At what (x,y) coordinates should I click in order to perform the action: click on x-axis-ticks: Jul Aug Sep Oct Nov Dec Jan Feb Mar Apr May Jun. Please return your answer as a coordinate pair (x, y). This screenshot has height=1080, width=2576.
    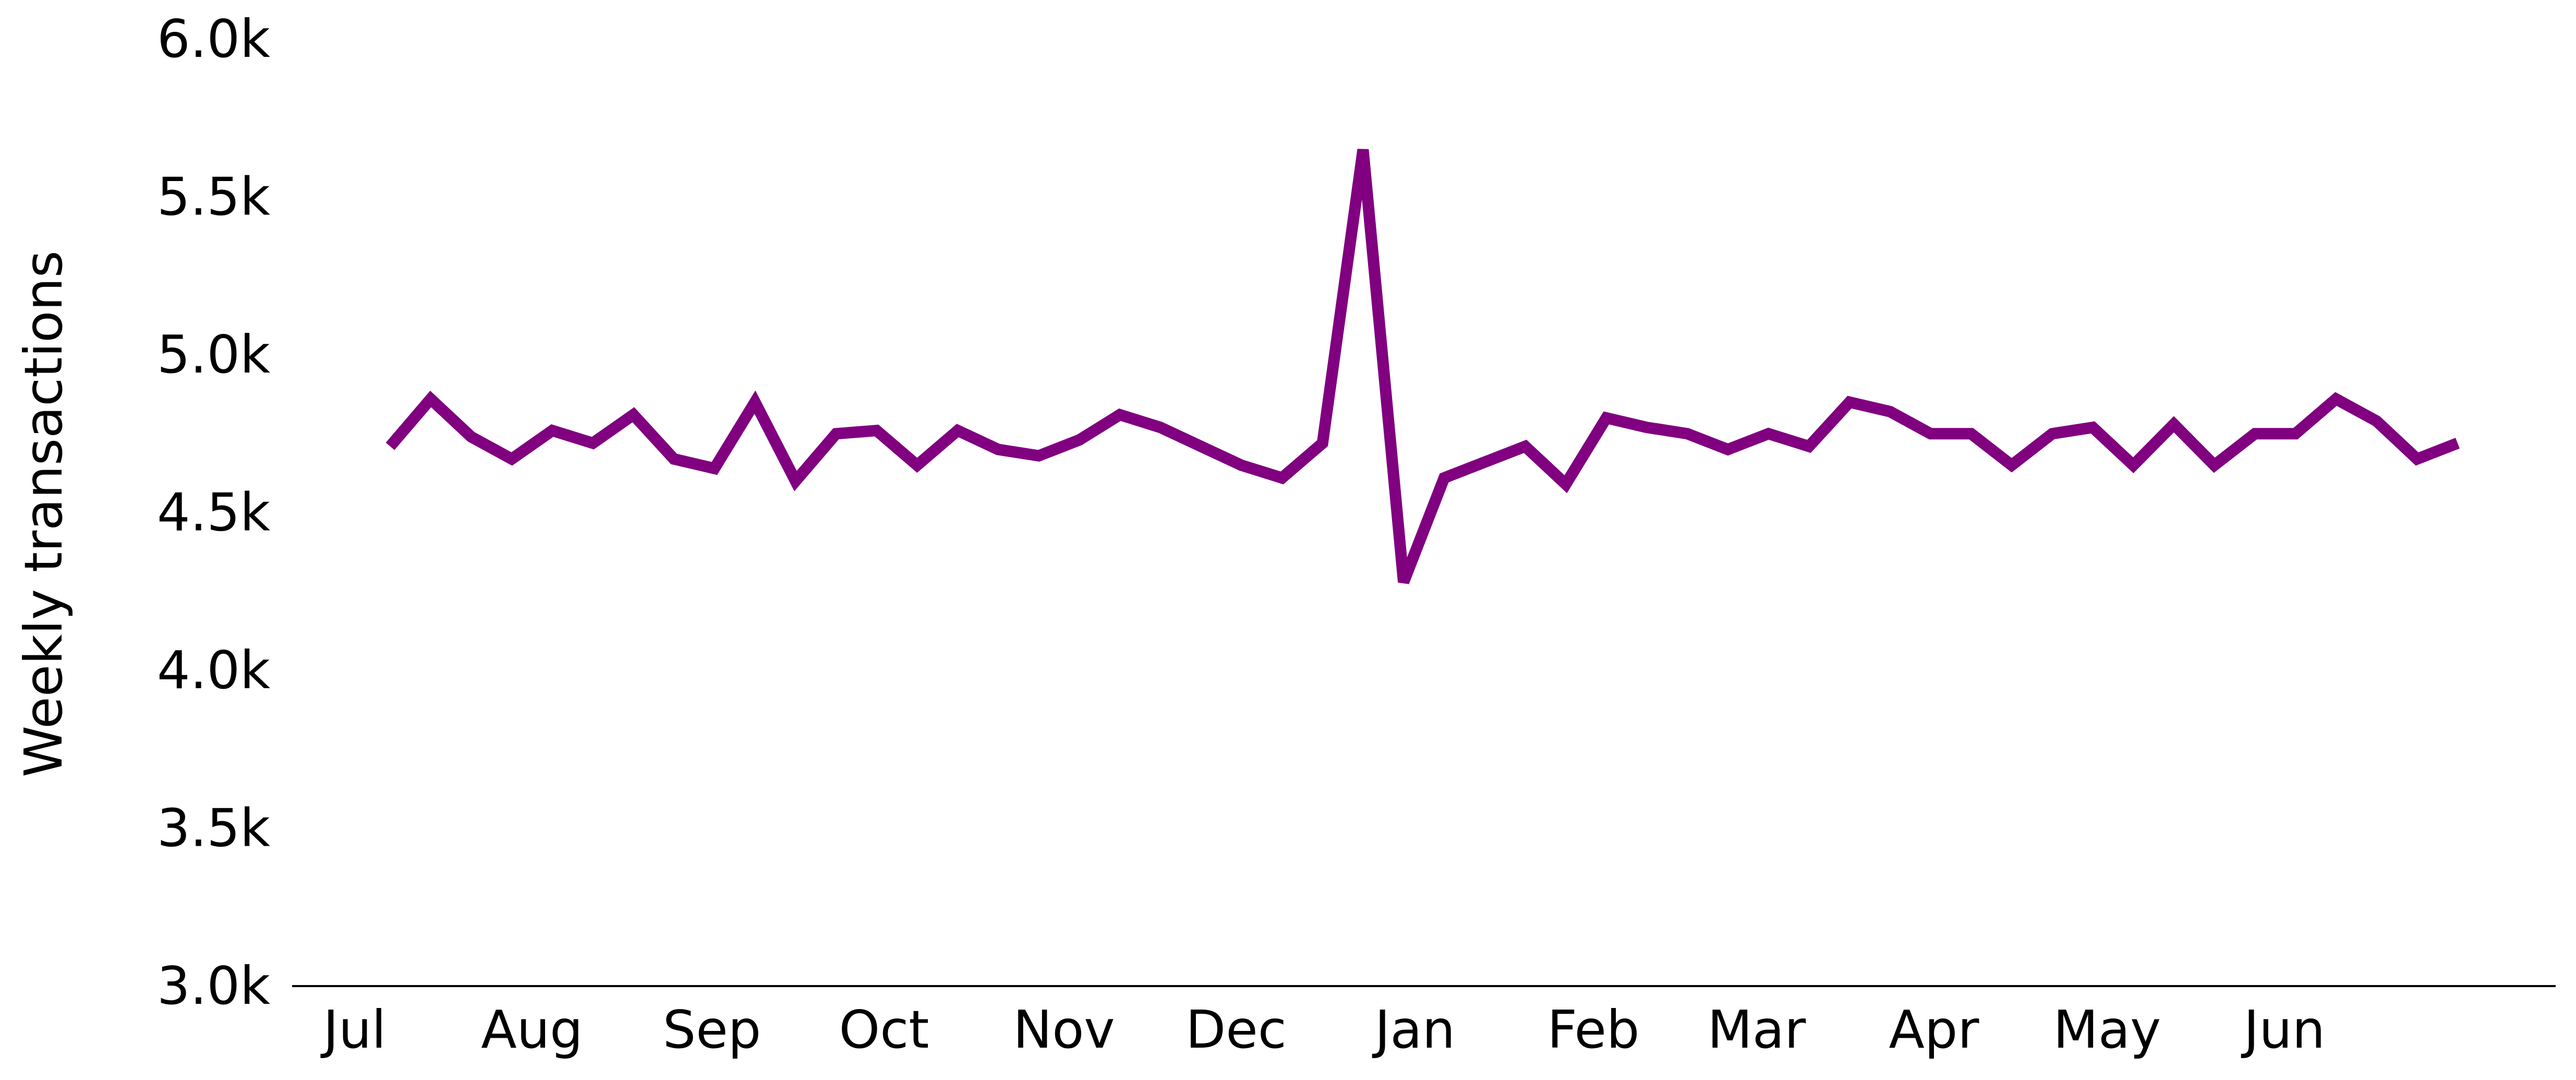
    Looking at the image, I should click on (1322, 1029).